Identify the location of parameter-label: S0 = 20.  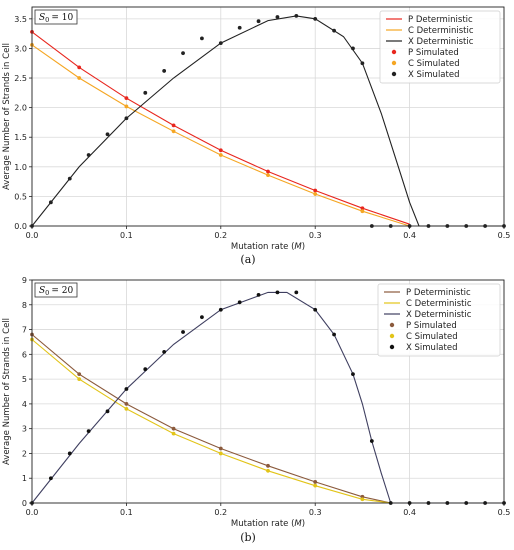
(56, 291).